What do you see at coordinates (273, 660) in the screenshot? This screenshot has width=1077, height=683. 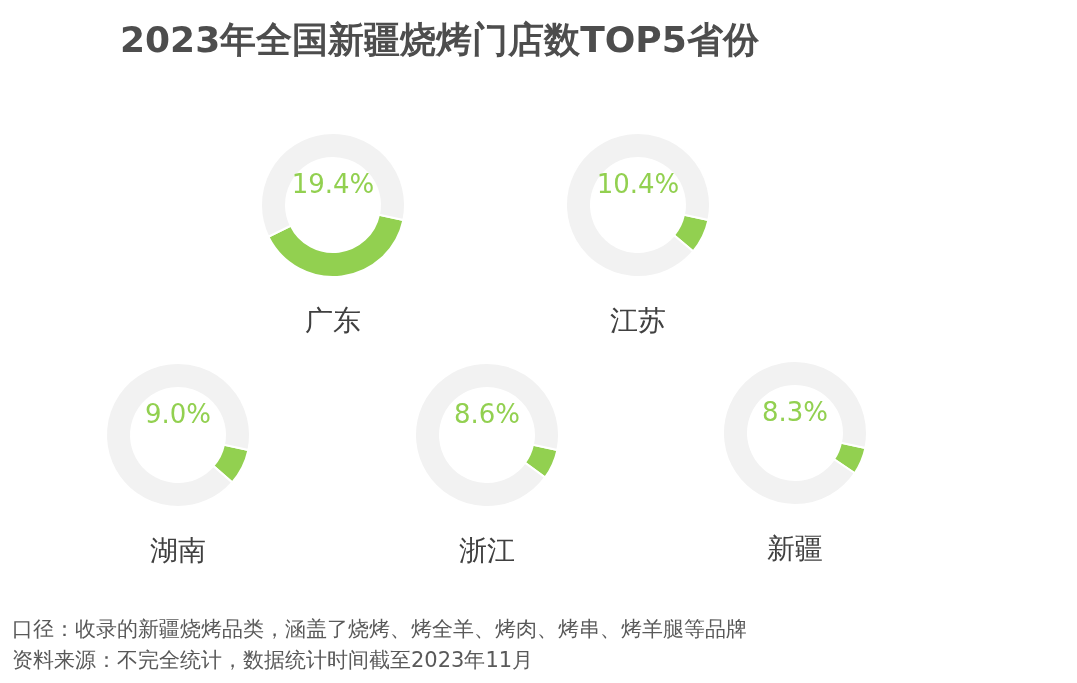 I see `text: 资料来源：不完全统计，数据统计时间截至2023年11月` at bounding box center [273, 660].